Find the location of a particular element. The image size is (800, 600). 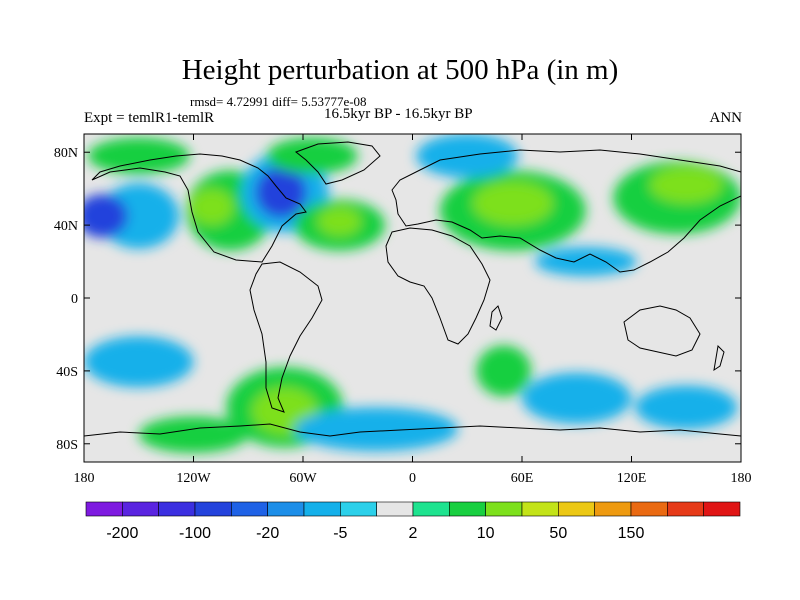

y-tick-label-3: 40S is located at coordinates (67, 372).